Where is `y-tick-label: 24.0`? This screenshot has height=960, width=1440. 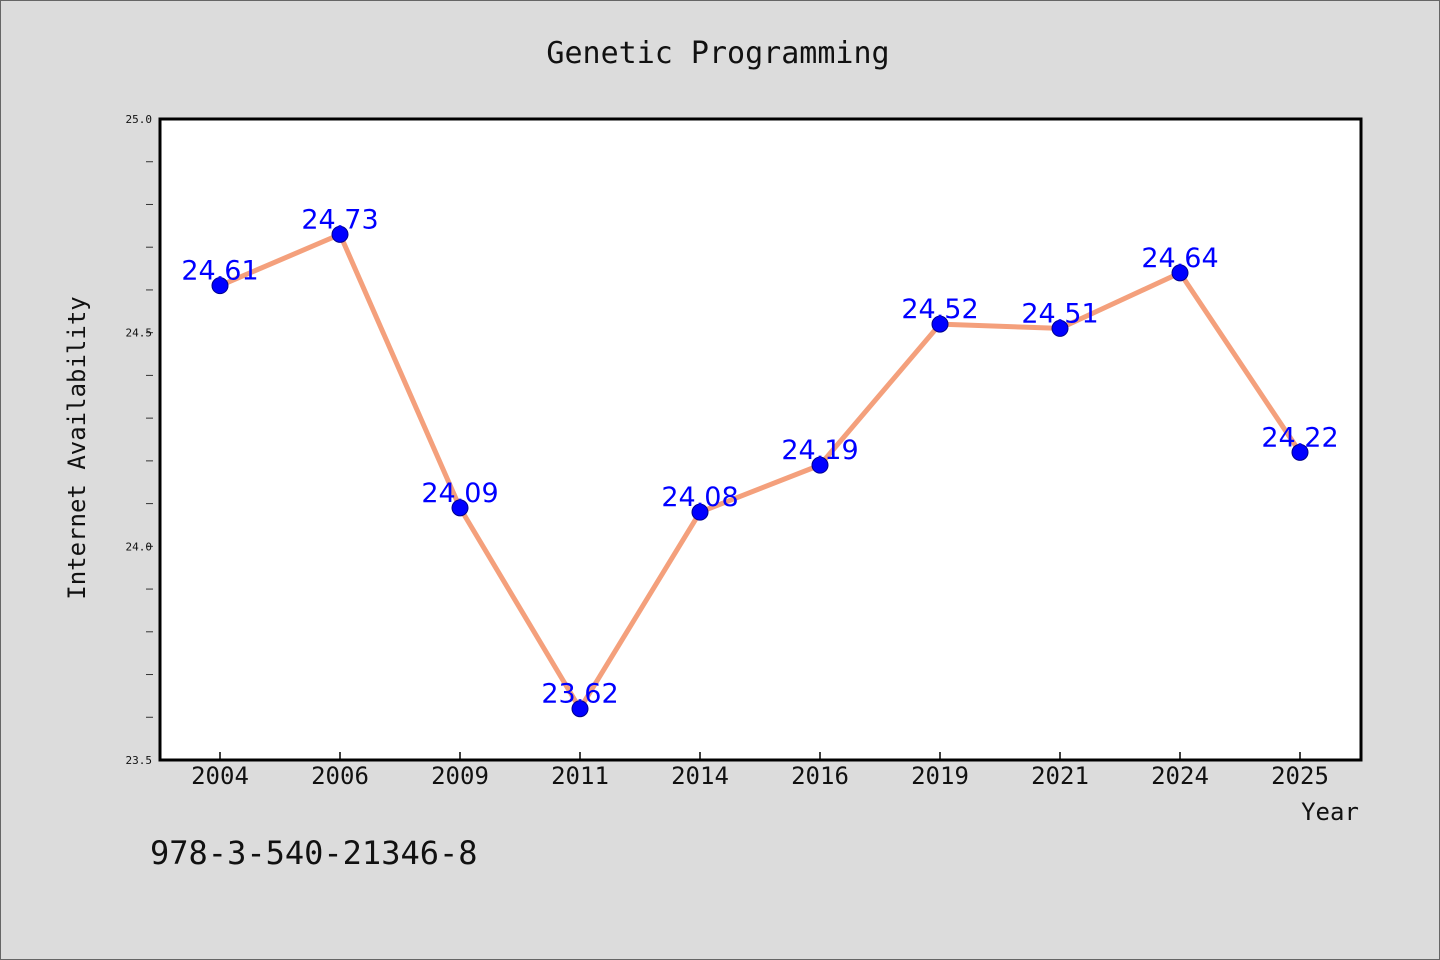 y-tick-label: 24.0 is located at coordinates (139, 546).